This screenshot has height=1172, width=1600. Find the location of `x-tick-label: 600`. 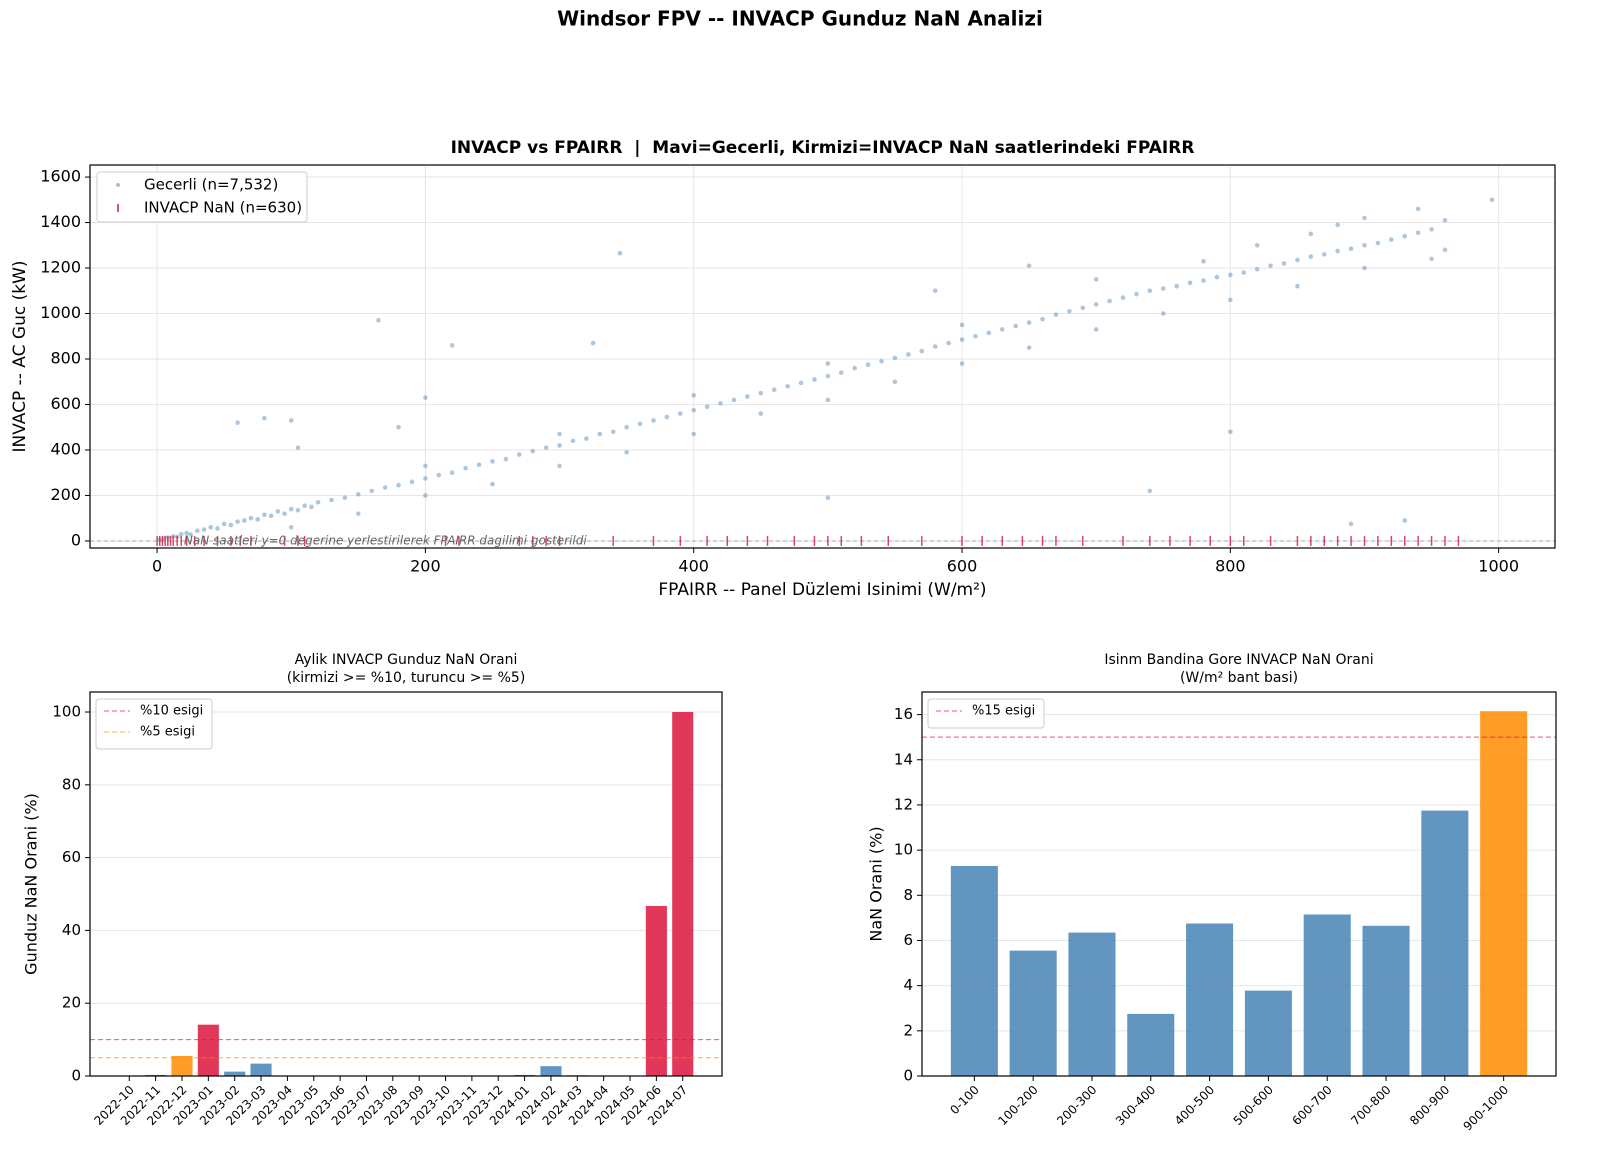

x-tick-label: 600 is located at coordinates (962, 566).